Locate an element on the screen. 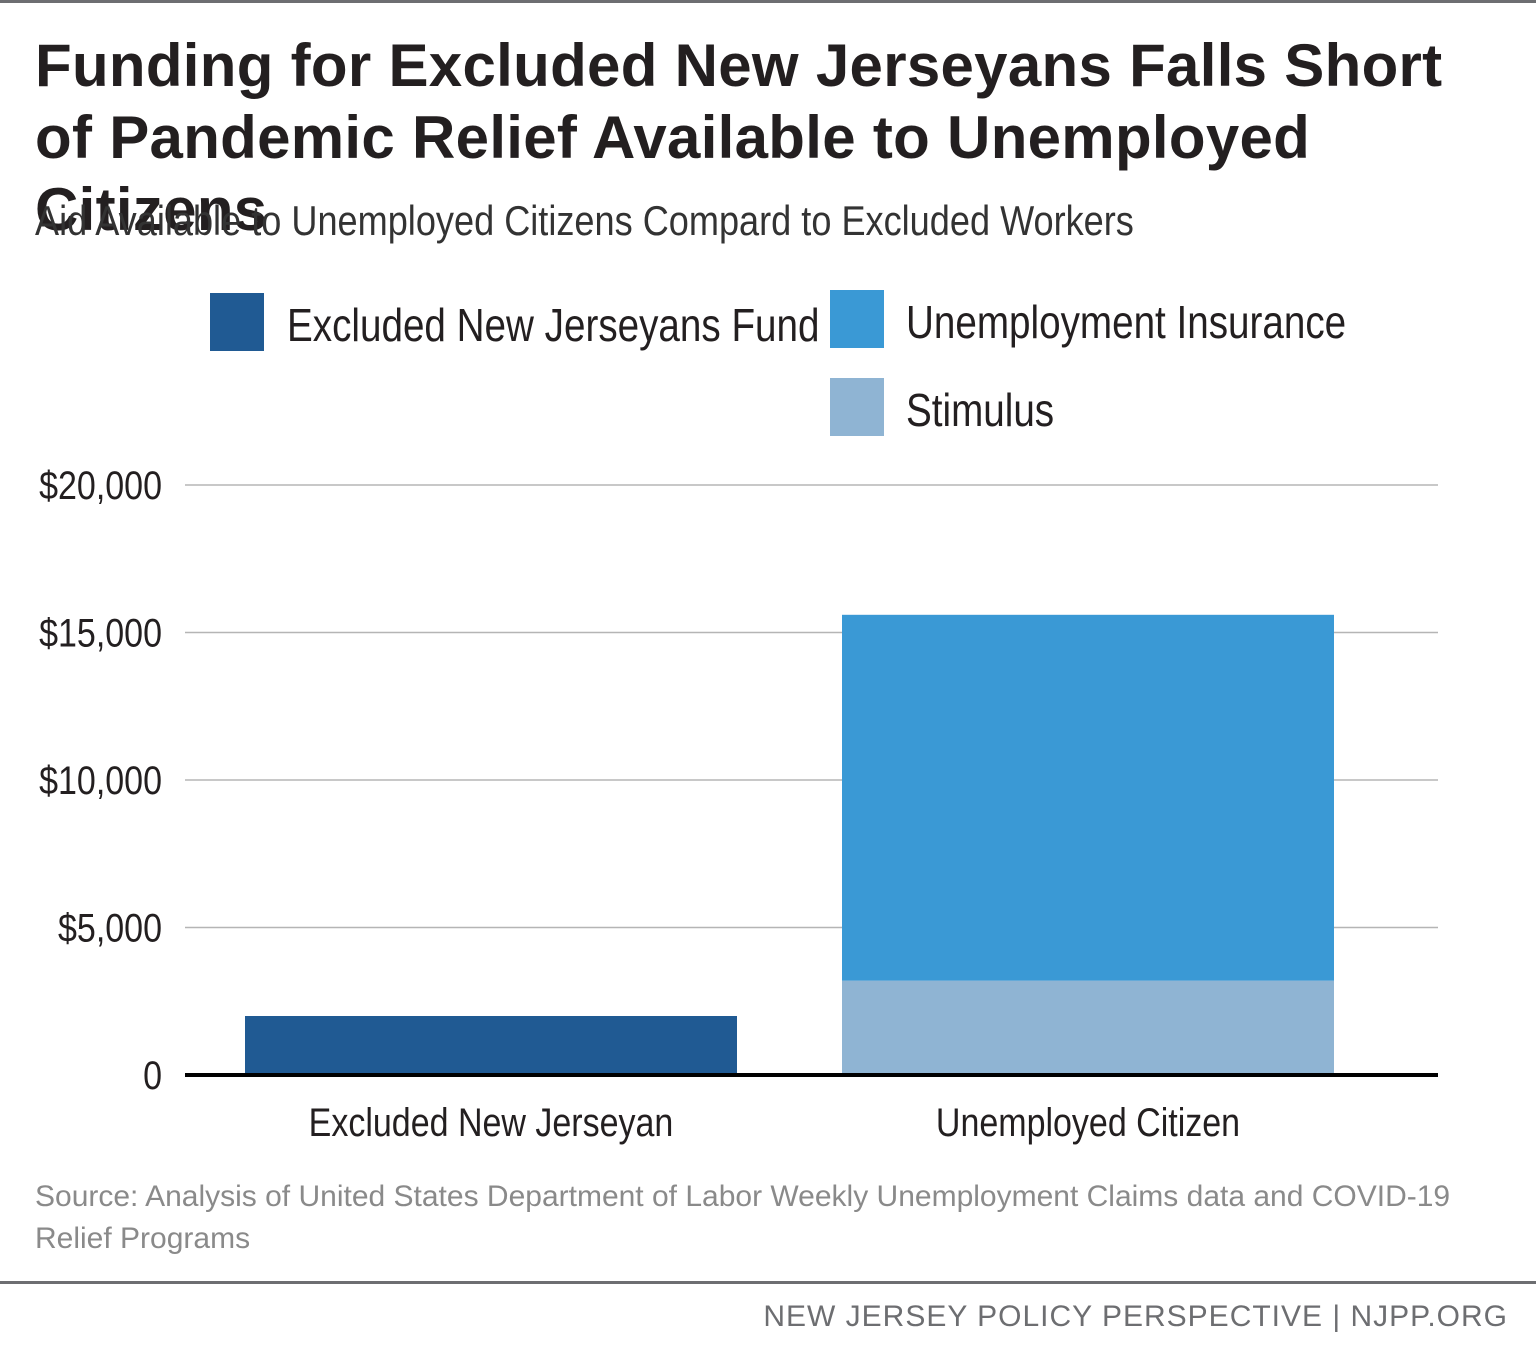 The height and width of the screenshot is (1355, 1536). y-tick-label: $20,000 is located at coordinates (100, 484).